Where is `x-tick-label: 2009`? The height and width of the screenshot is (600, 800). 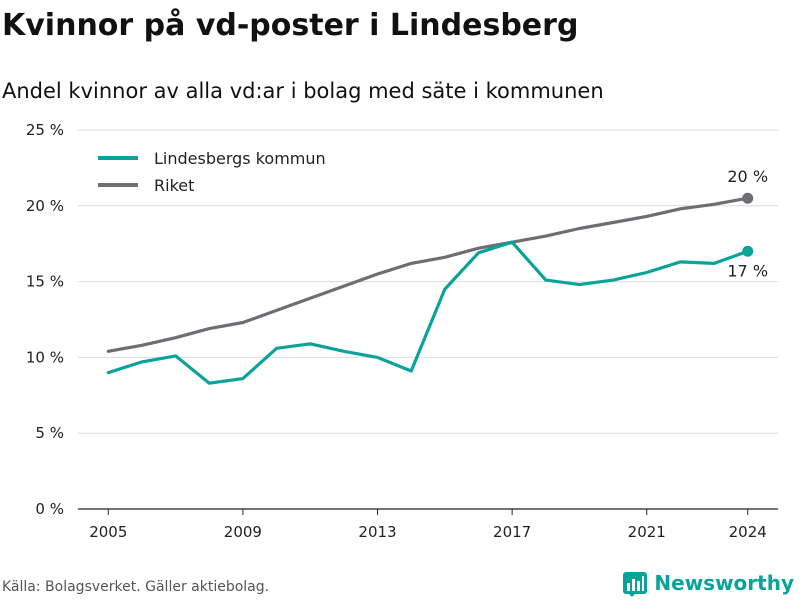
x-tick-label: 2009 is located at coordinates (243, 532).